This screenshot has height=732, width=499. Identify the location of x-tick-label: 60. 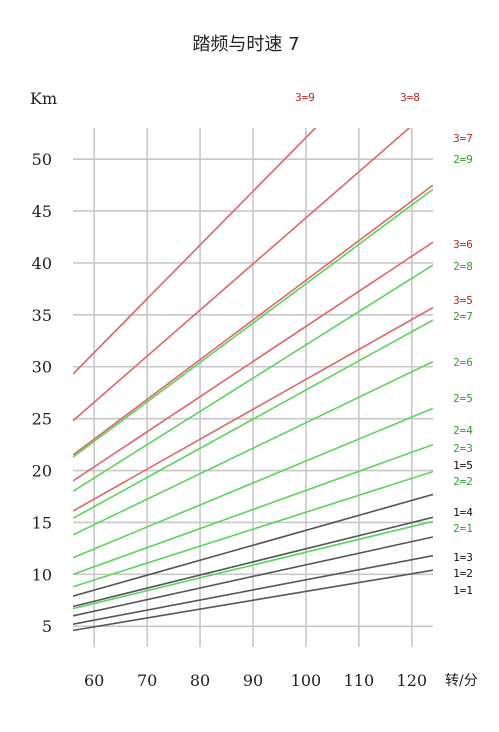
(94, 680).